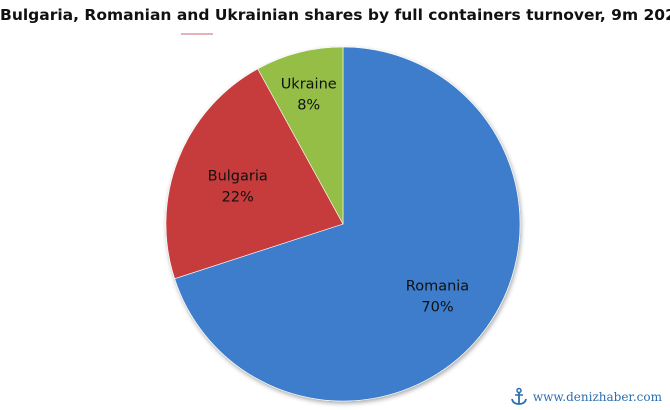 This screenshot has height=410, width=670. I want to click on watermark: www.denizhaber.com, so click(585, 397).